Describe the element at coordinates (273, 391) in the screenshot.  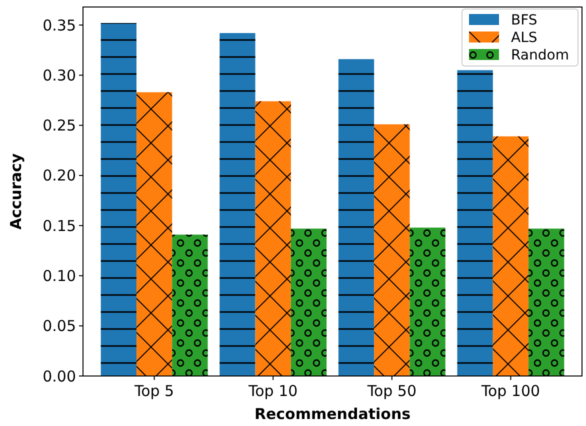
I see `x-tick-label: Top 10` at that location.